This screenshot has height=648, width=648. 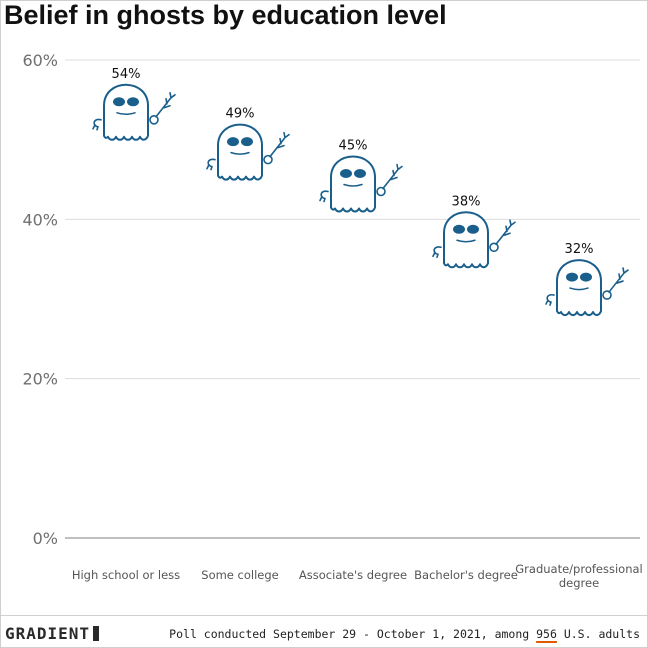 I want to click on brand-logo: GRADIENT, so click(x=52, y=633).